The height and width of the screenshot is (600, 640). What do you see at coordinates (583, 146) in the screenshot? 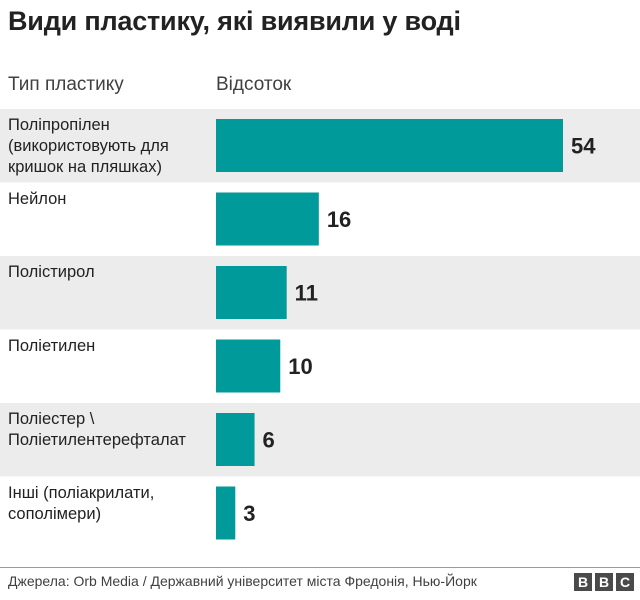
I see `data-label: 54` at bounding box center [583, 146].